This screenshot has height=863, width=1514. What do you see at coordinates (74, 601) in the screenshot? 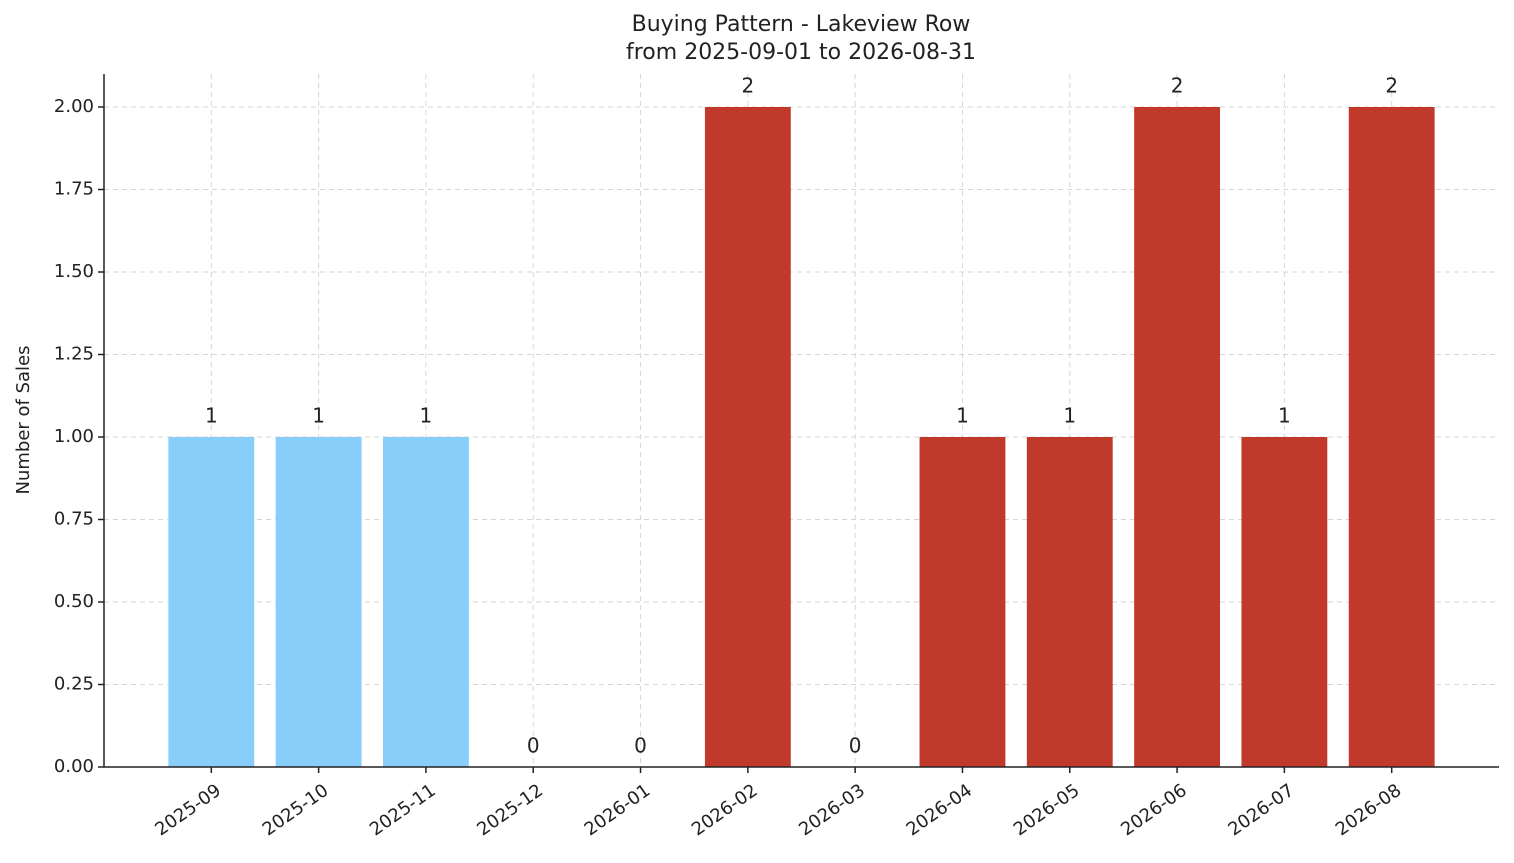
I see `y-tick-label: 0.50` at bounding box center [74, 601].